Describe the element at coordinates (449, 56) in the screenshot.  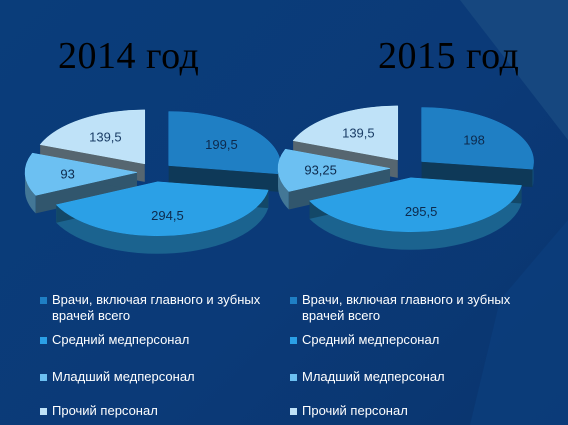
I see `chart-title-2015: 2015 год` at that location.